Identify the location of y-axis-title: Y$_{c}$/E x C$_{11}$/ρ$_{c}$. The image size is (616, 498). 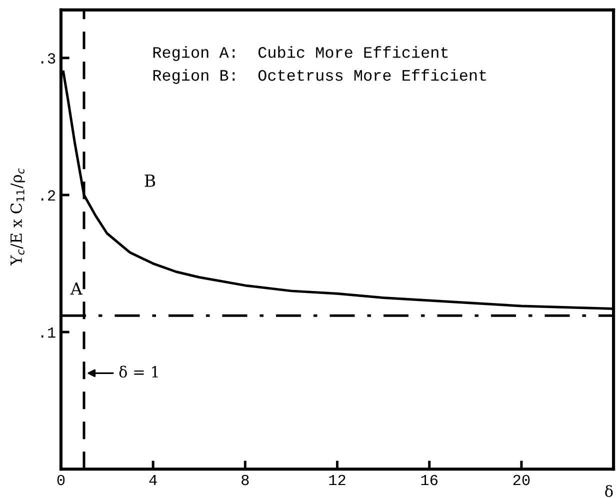
(17, 217).